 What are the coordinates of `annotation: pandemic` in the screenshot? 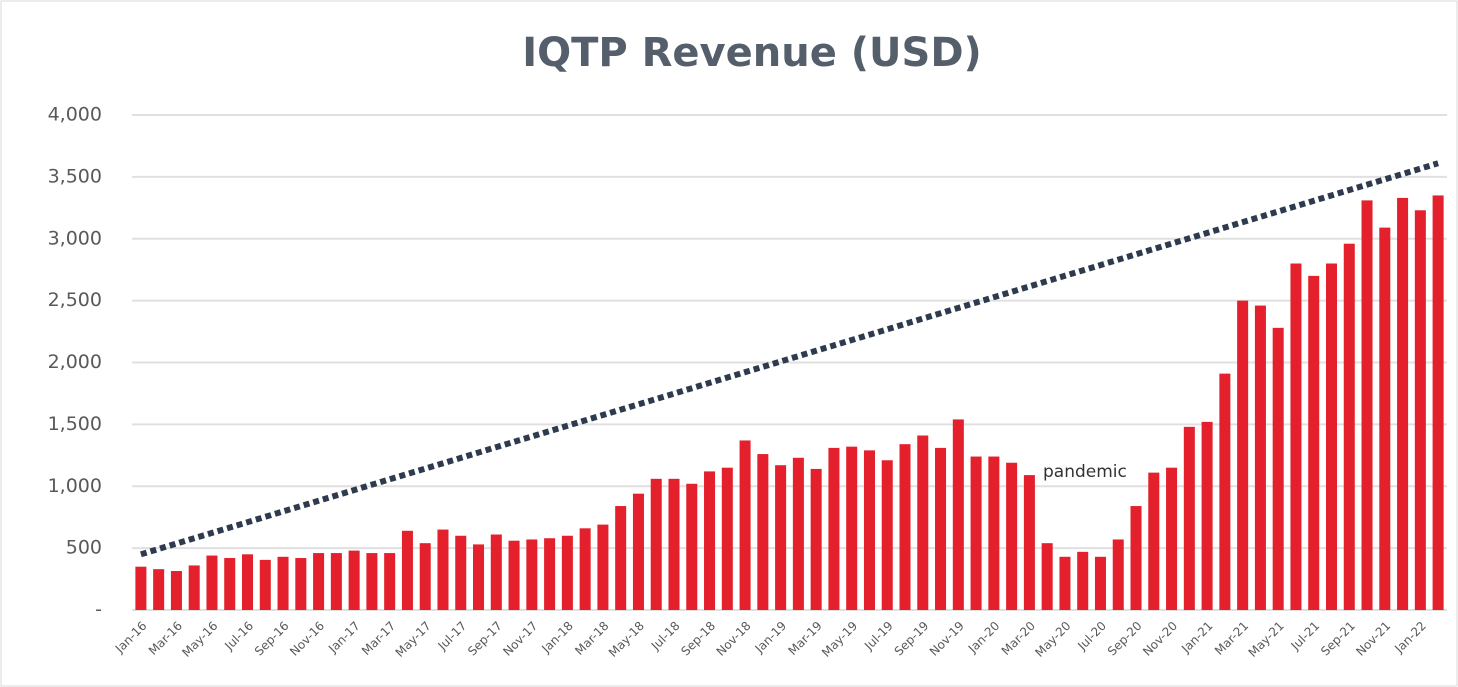 It's located at (1085, 472).